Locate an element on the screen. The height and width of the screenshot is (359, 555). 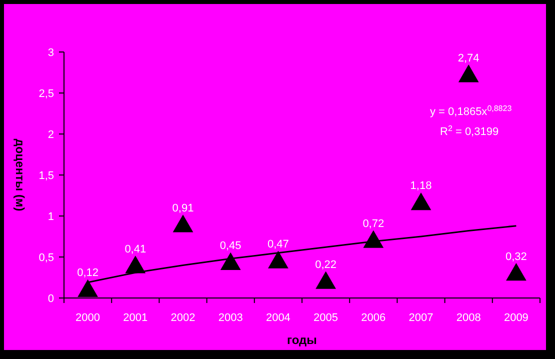
x-tick-label: 2008 is located at coordinates (468, 318).